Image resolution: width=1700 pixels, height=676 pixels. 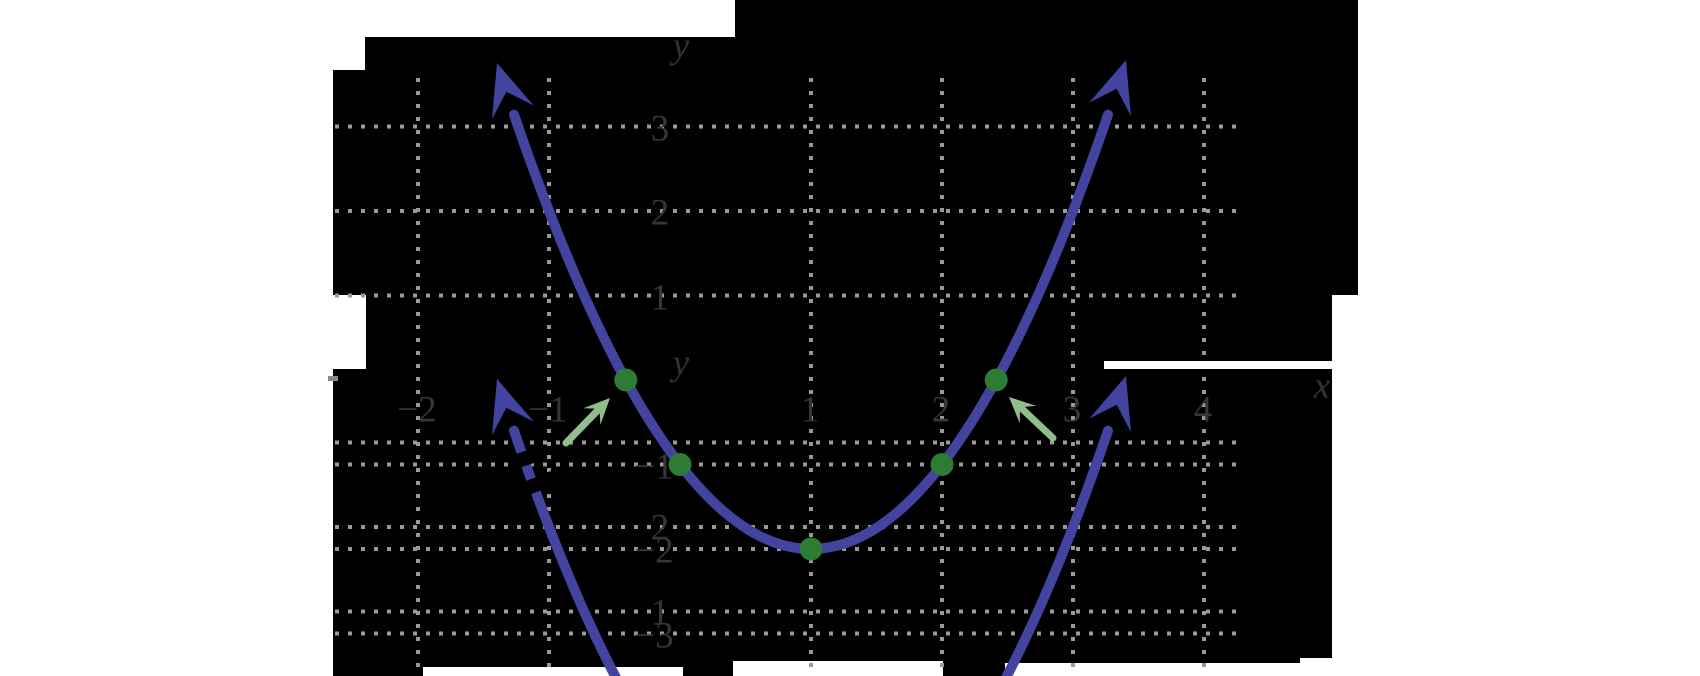 What do you see at coordinates (1218, 365) in the screenshot?
I see `white-strip` at bounding box center [1218, 365].